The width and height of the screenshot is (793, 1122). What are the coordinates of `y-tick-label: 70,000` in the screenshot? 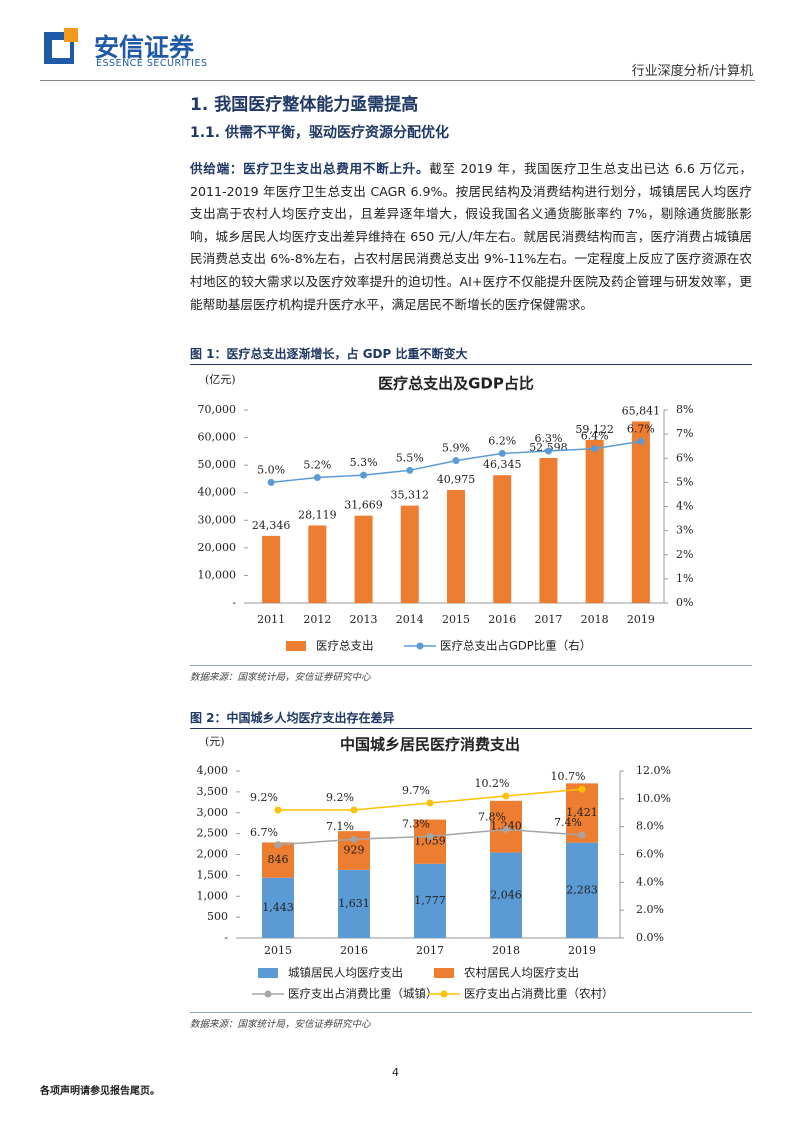 It's located at (217, 409).